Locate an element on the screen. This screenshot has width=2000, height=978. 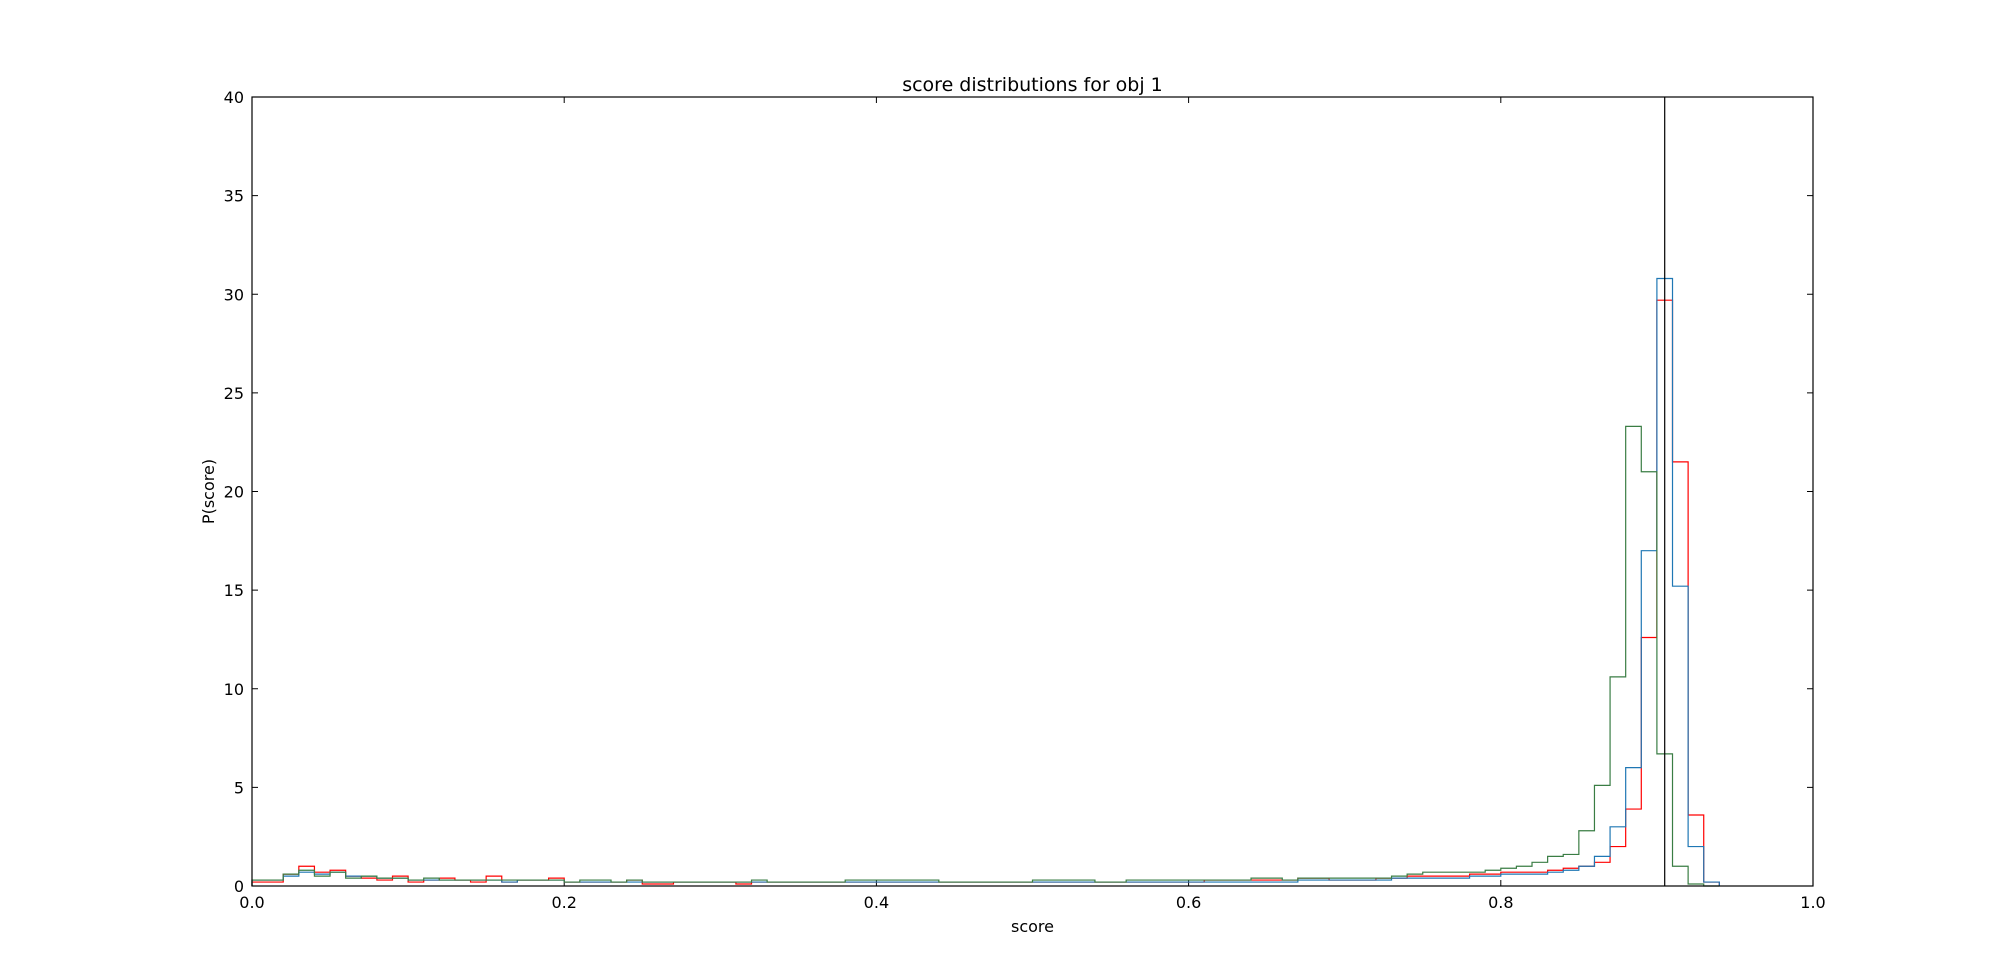
y-tick-label: 10 is located at coordinates (234, 689).